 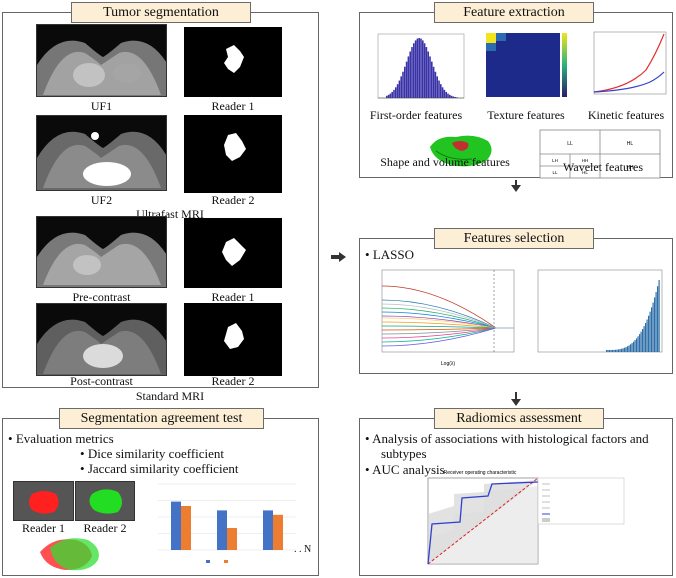 I want to click on wavelet-diagram: LL HL LH HH LL HL HH, so click(x=600, y=154).